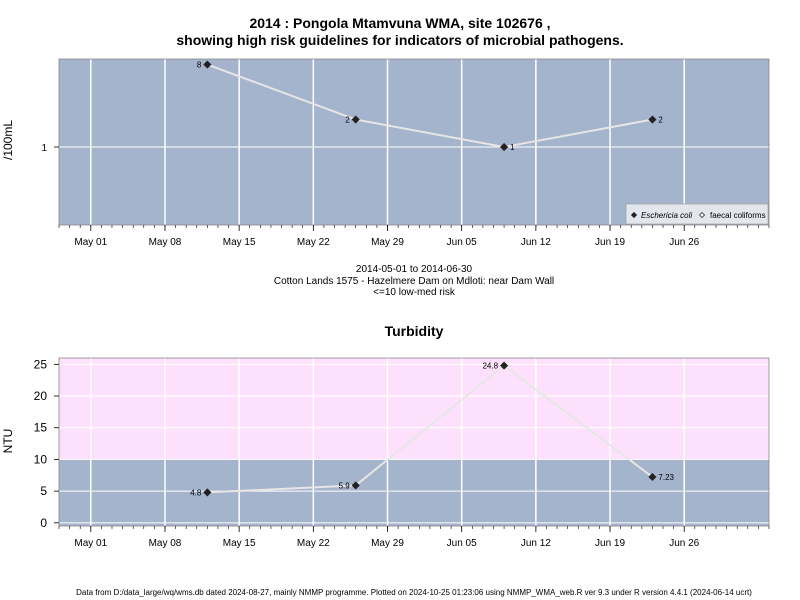 This screenshot has width=800, height=600. I want to click on y-tick-label: 10, so click(41, 459).